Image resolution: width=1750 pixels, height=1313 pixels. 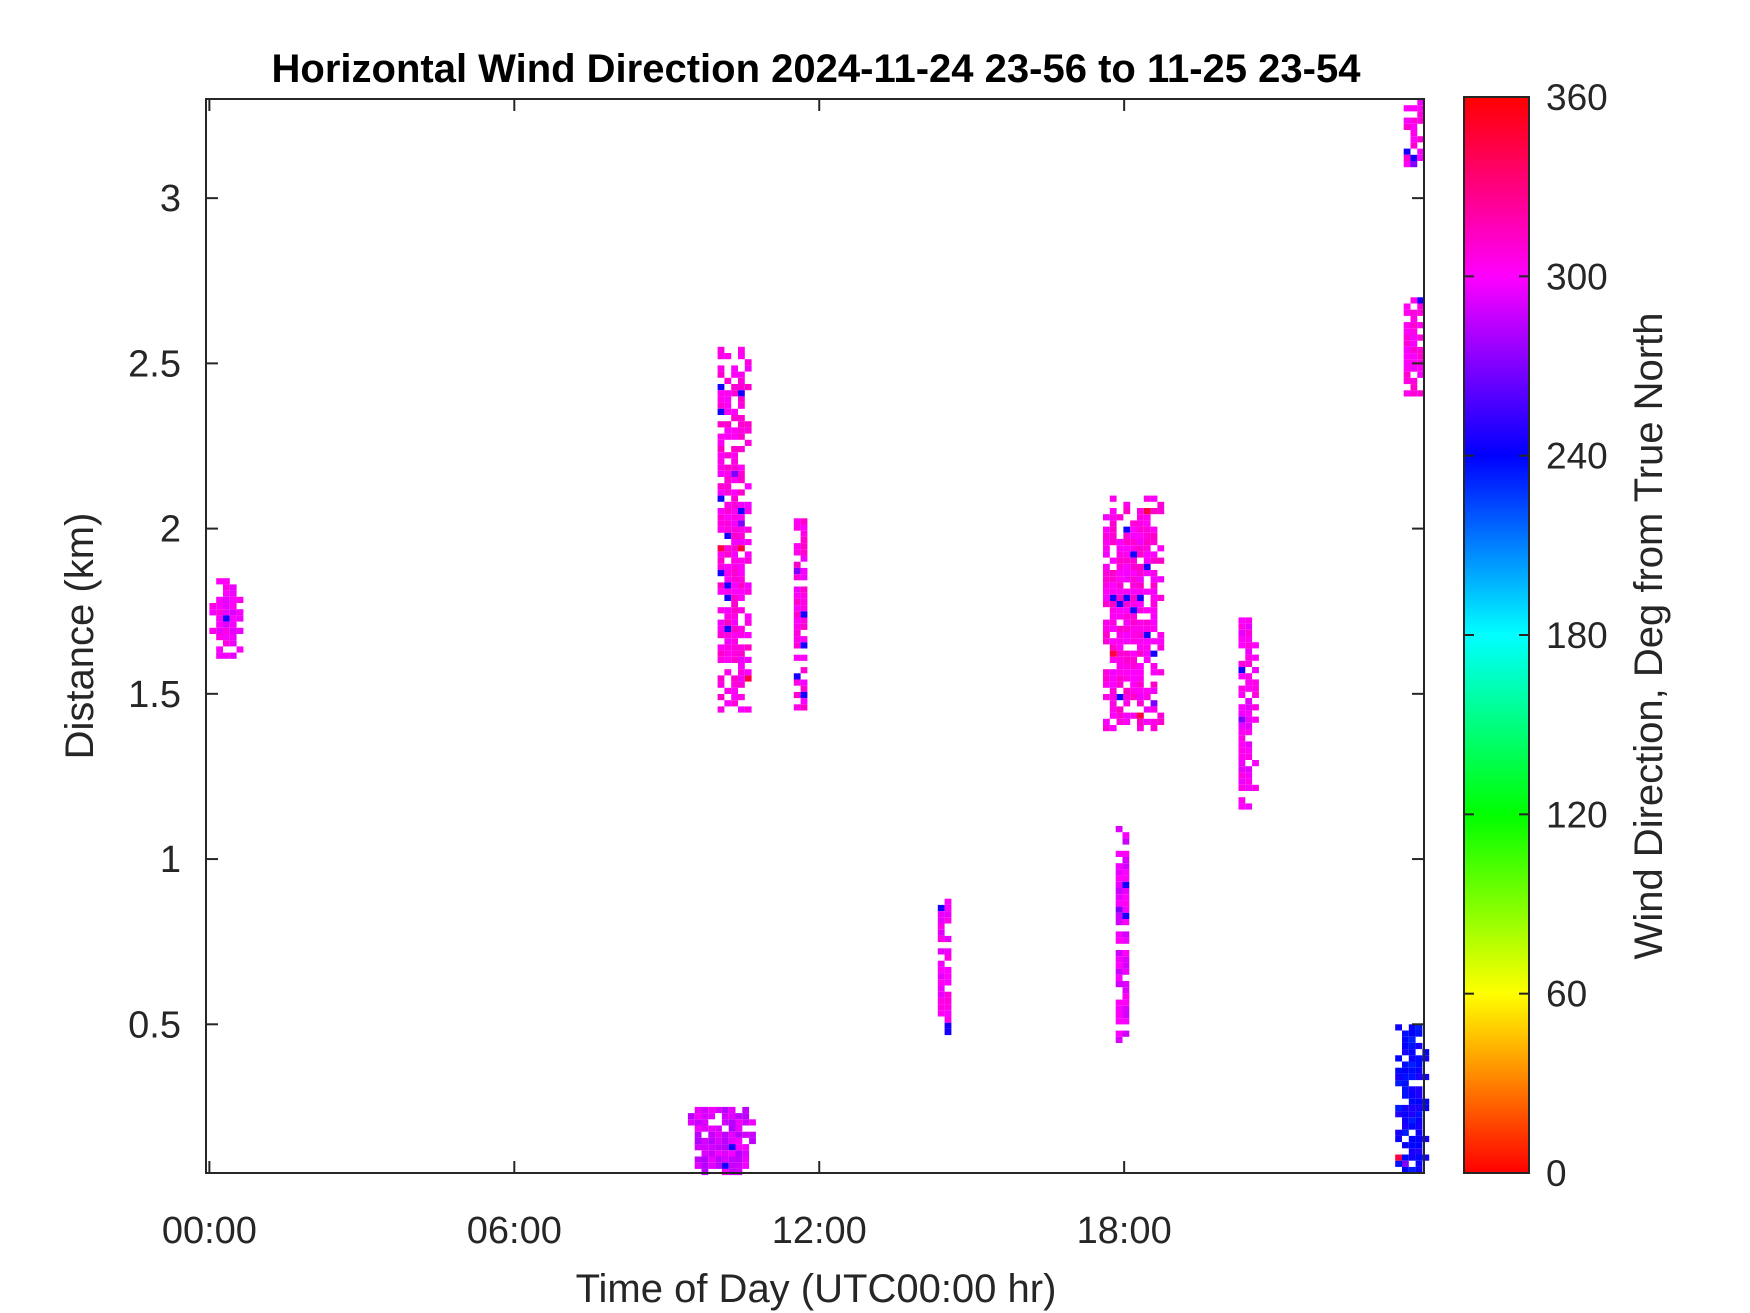 What do you see at coordinates (1577, 456) in the screenshot?
I see `colorbar-tick-label: 240` at bounding box center [1577, 456].